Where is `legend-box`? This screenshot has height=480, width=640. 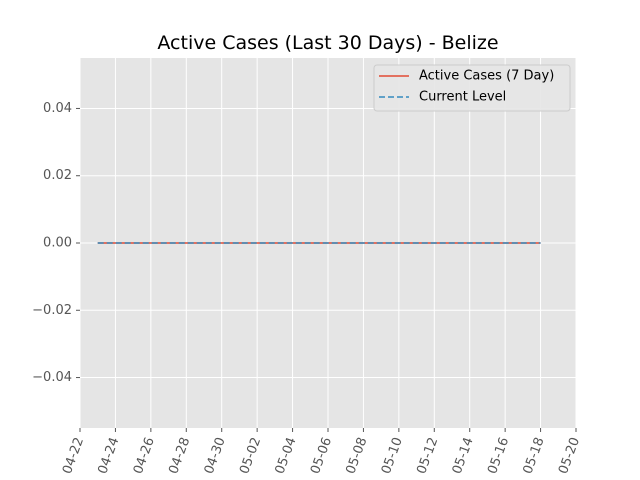 legend-box is located at coordinates (472, 88).